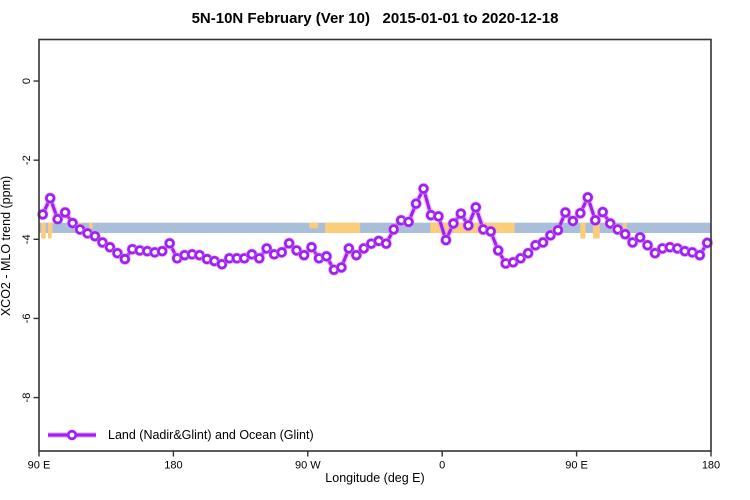 This screenshot has width=750, height=500. I want to click on legend-label: Land (Nadir&Glint) and Ocean (Glint), so click(211, 435).